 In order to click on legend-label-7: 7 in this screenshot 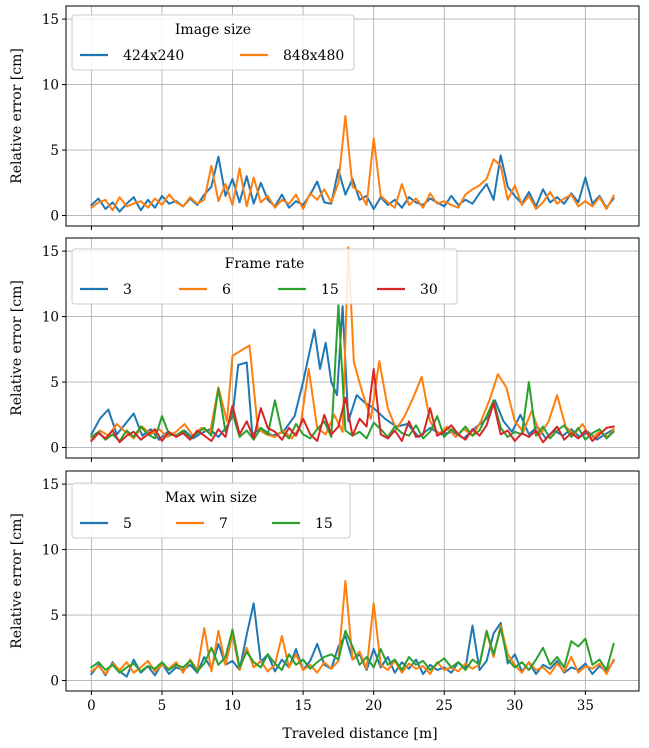, I will do `click(223, 524)`.